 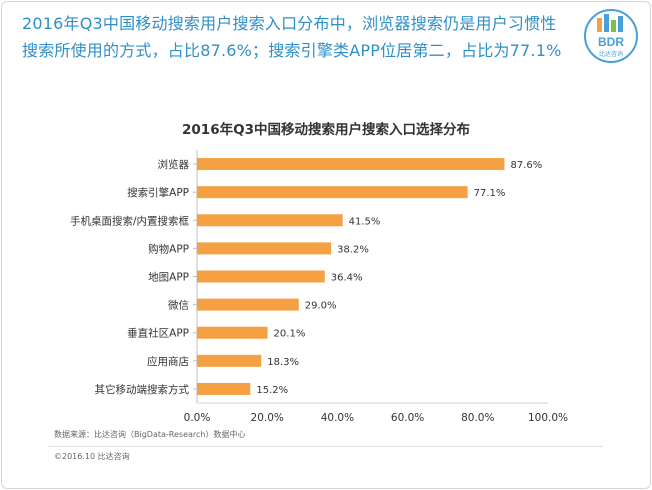 I want to click on bdr-logo: BDR 比达咨询, so click(x=611, y=36).